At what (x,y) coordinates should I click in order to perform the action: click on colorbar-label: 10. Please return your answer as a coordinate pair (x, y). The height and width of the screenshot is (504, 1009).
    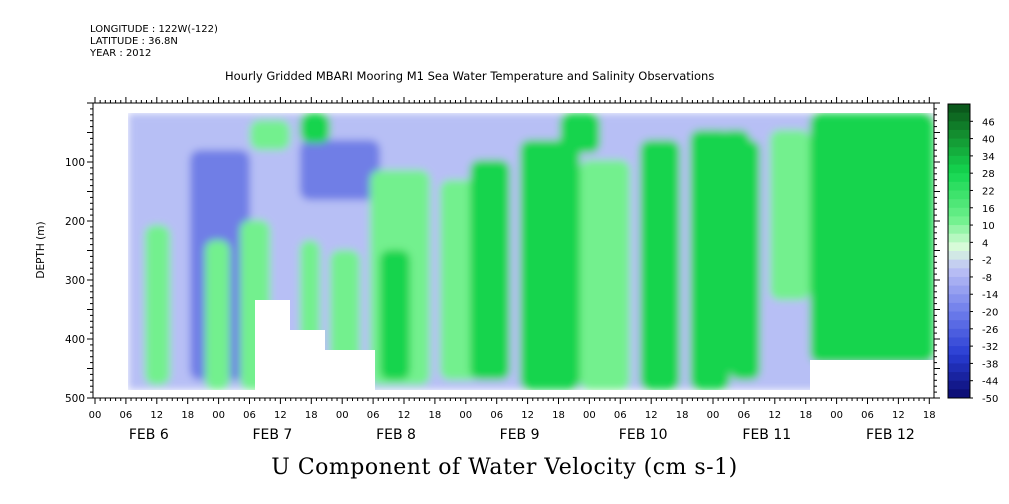
    Looking at the image, I should click on (988, 226).